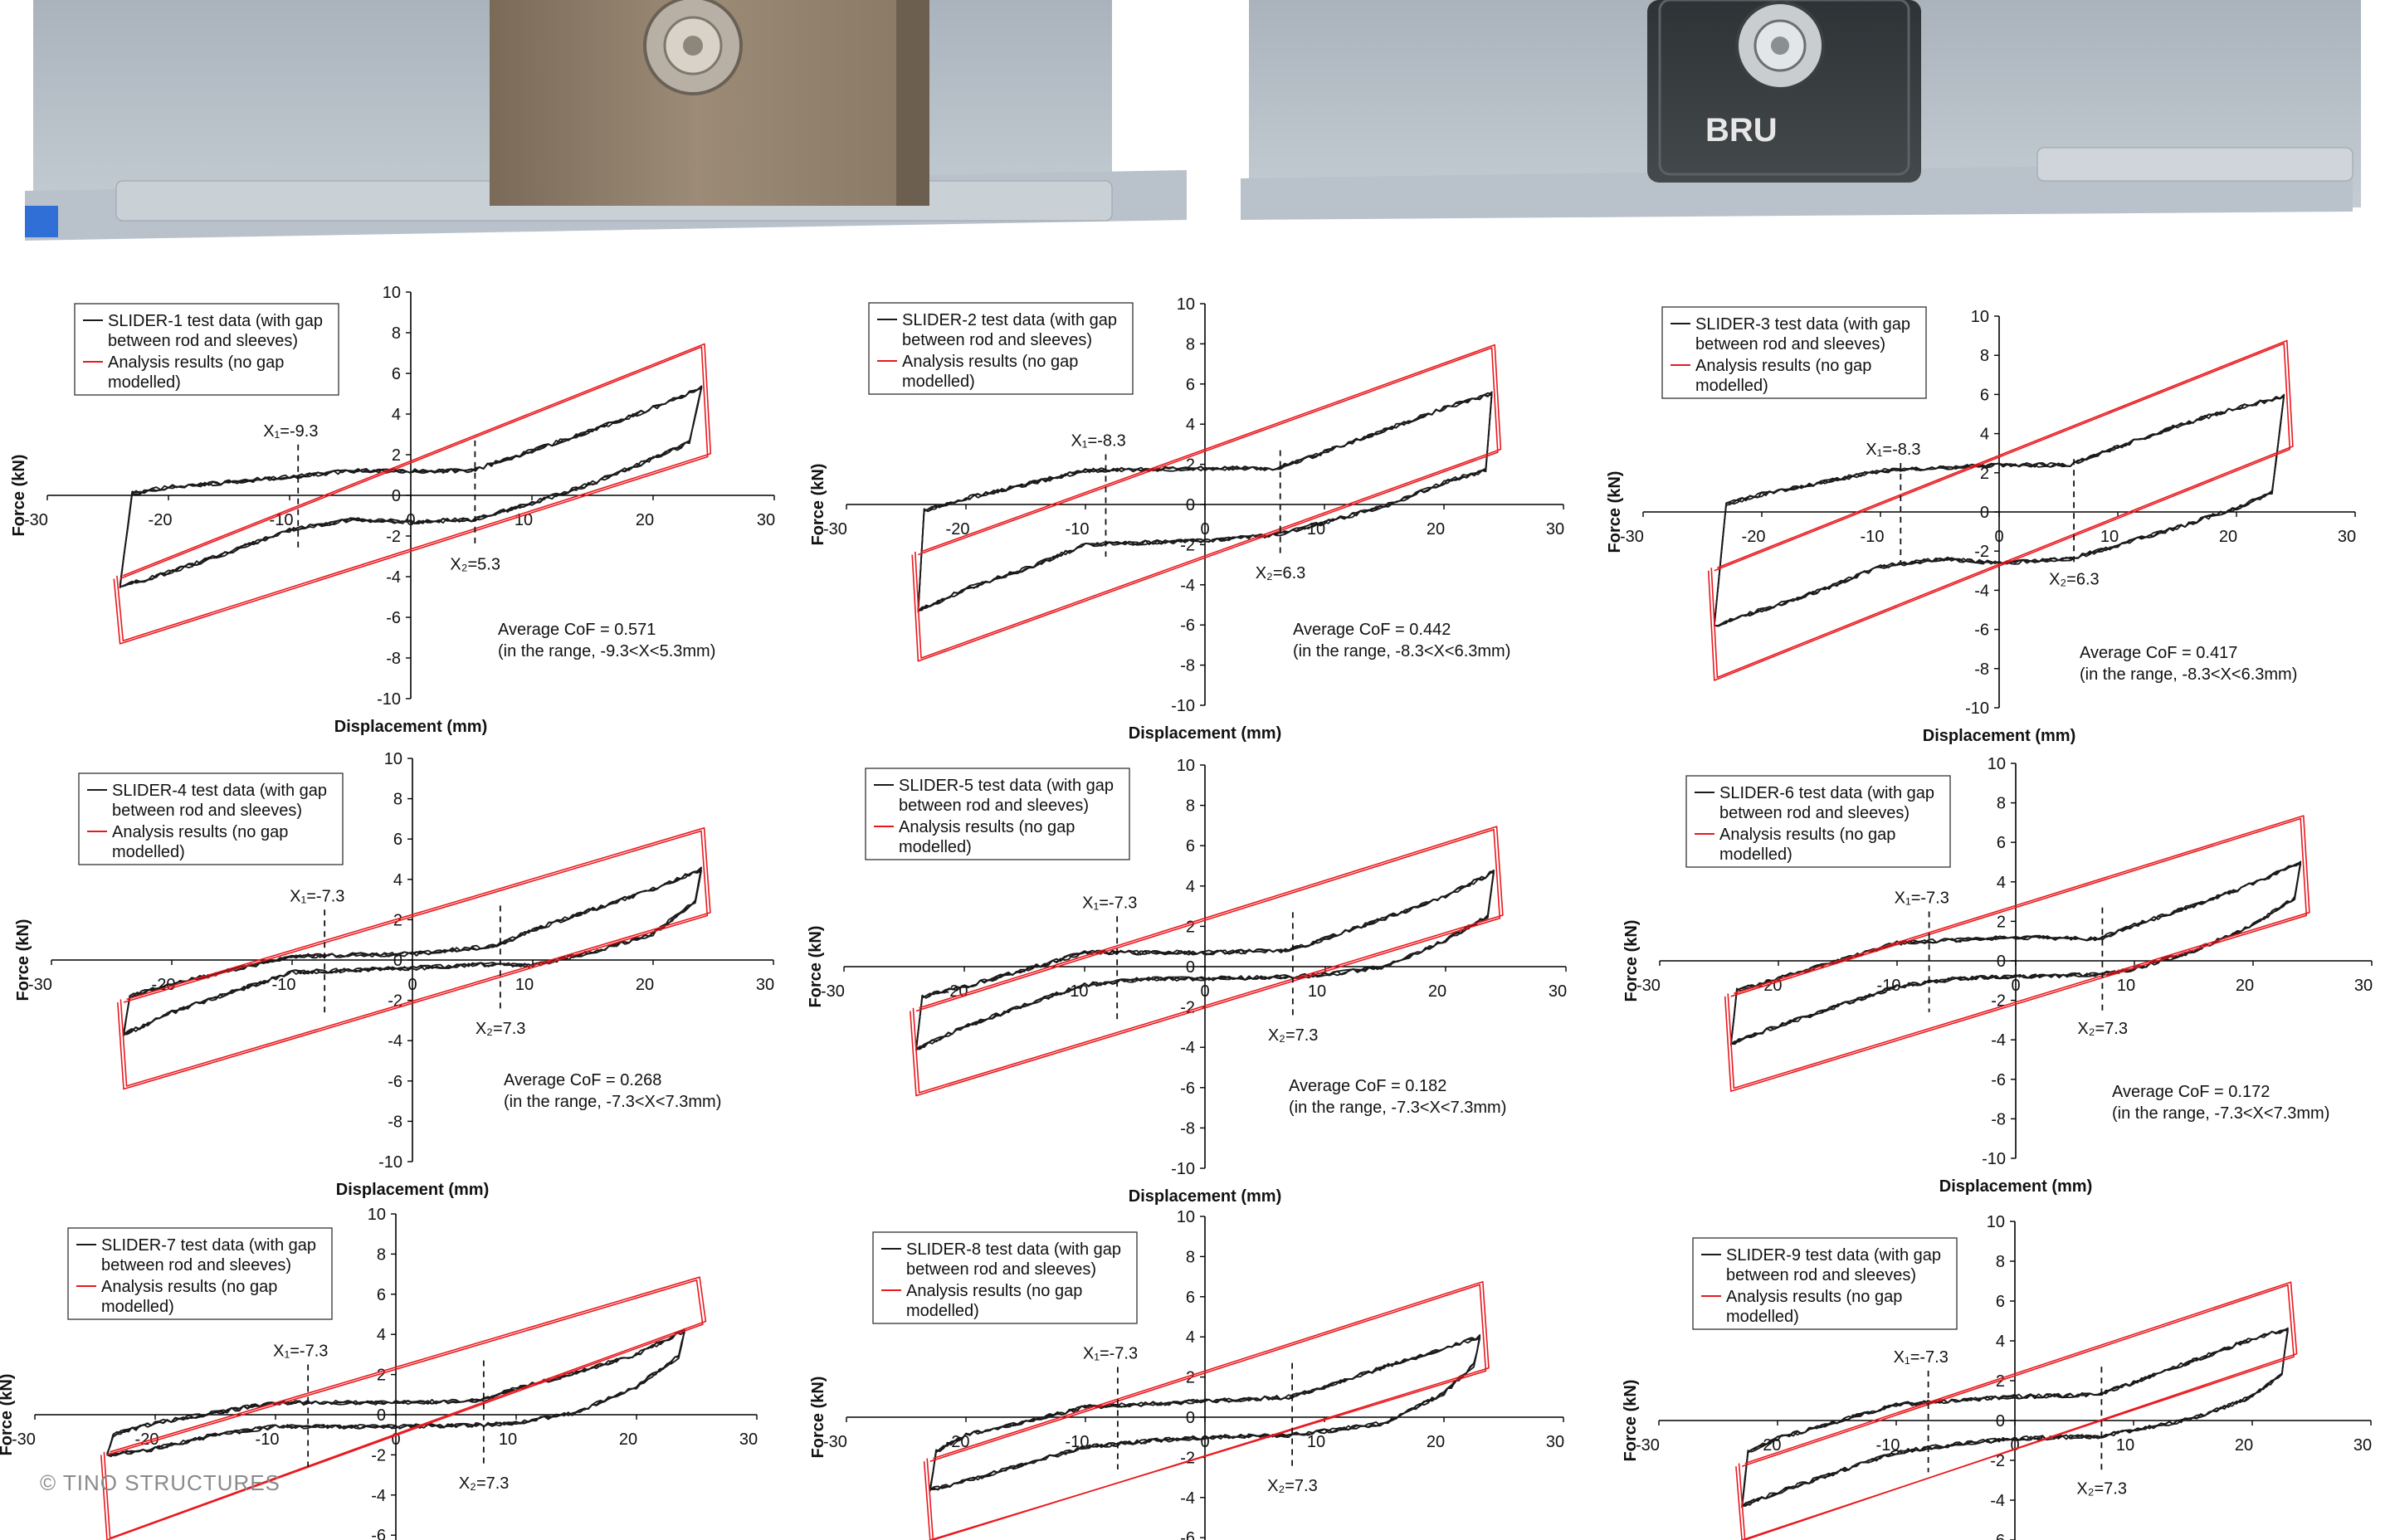  Describe the element at coordinates (606, 651) in the screenshot. I see `cof-range-annotation: (in the range, -9.3<X<5.3mm)` at that location.